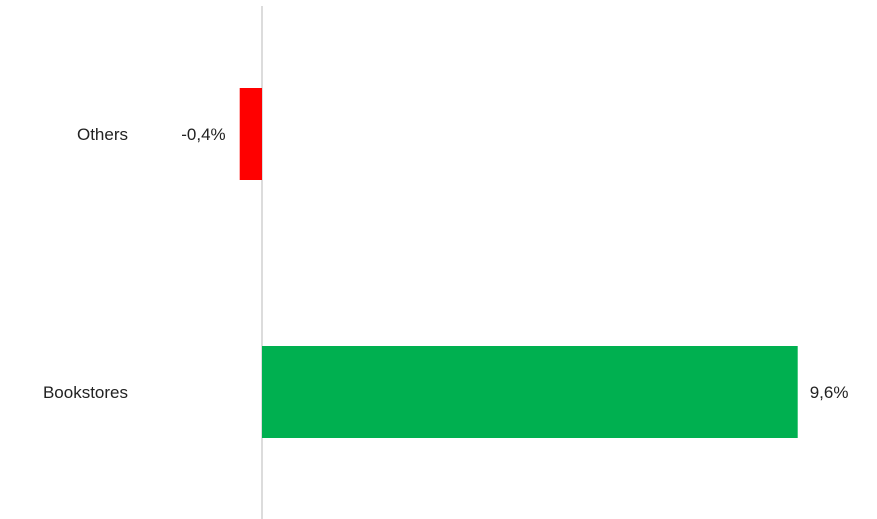 This screenshot has height=519, width=877. What do you see at coordinates (530, 392) in the screenshot?
I see `bar-bookstores` at bounding box center [530, 392].